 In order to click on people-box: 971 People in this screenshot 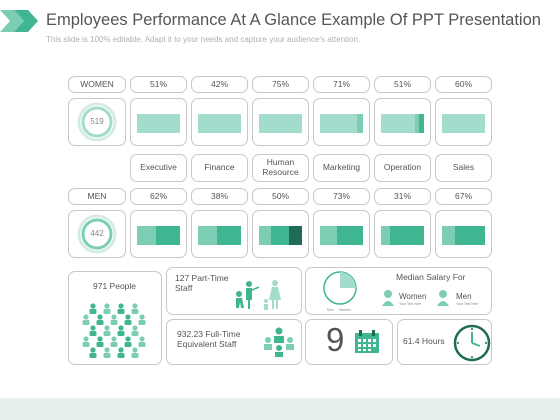, I will do `click(115, 318)`.